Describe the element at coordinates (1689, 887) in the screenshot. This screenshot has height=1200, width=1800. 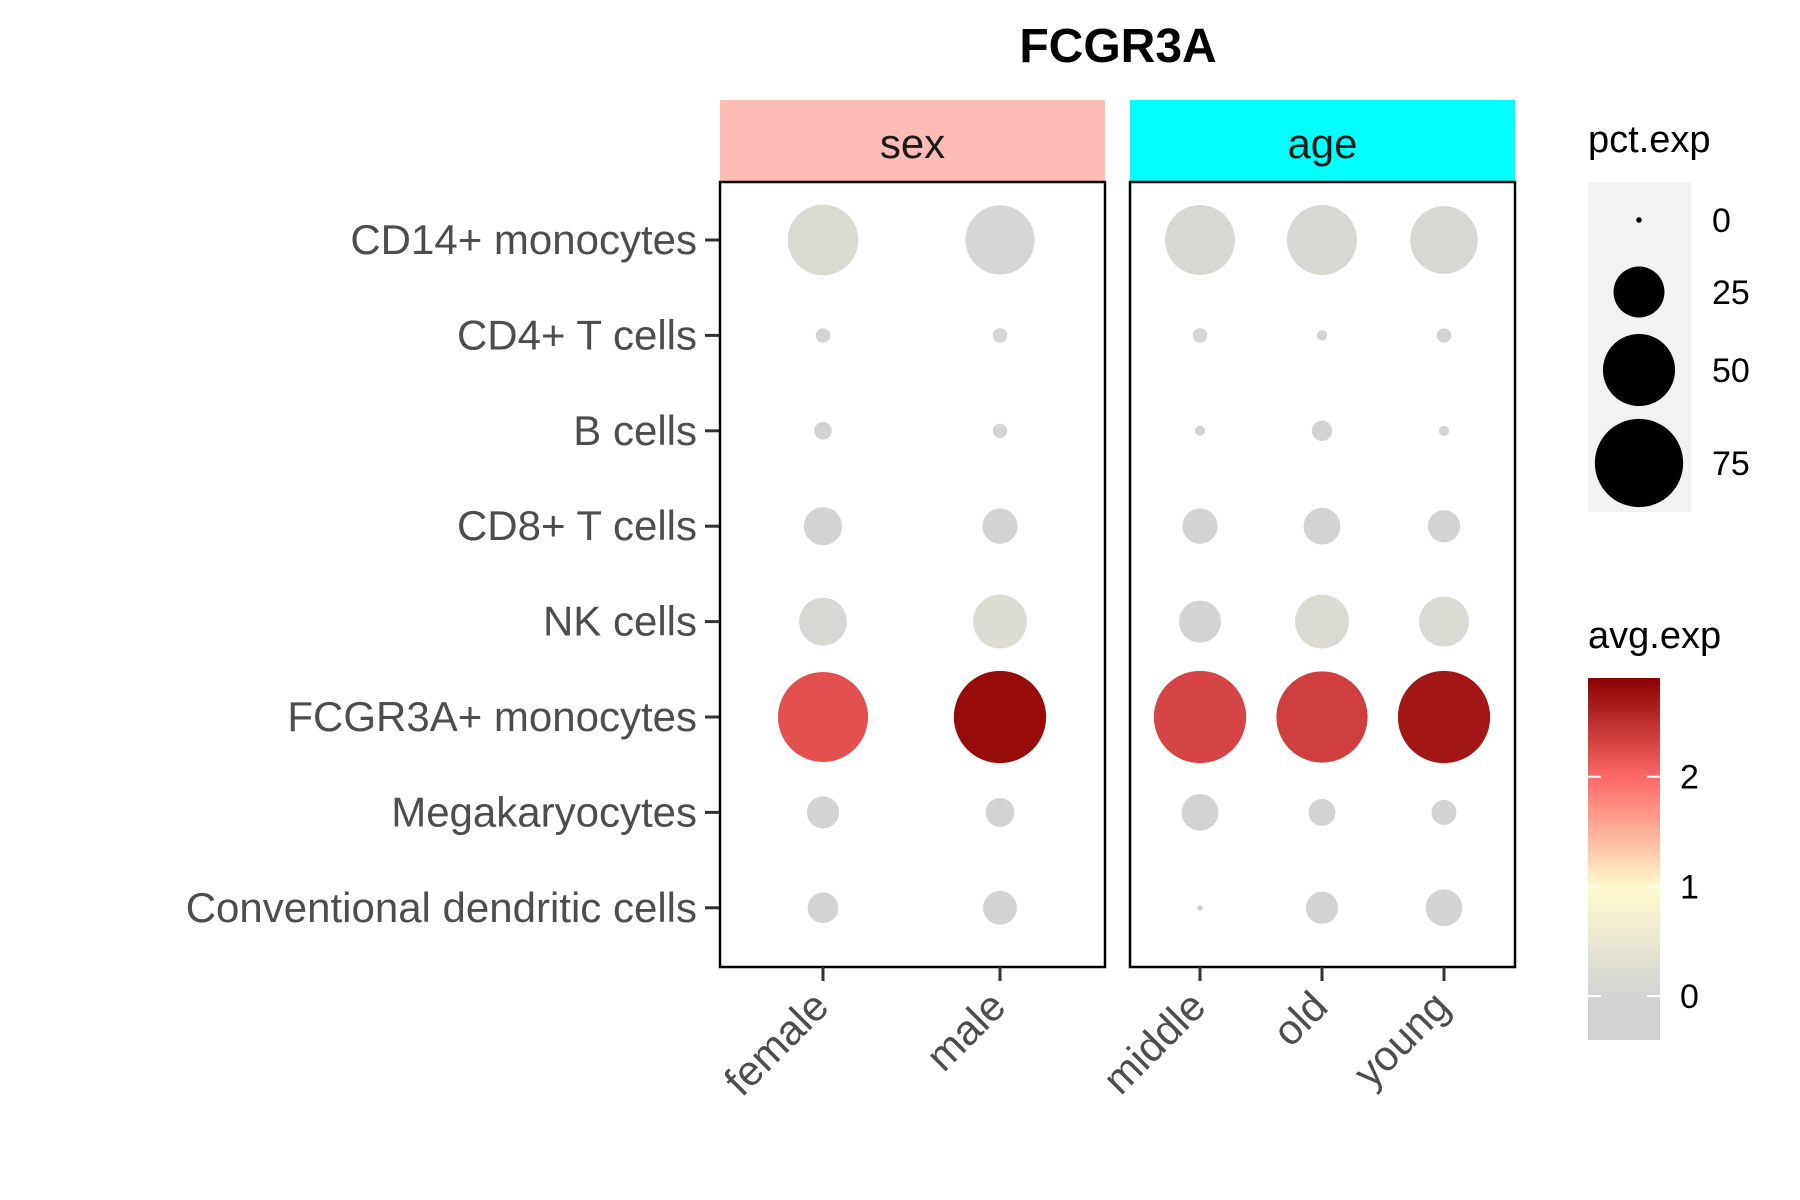
I see `color-legend-label: 1` at that location.